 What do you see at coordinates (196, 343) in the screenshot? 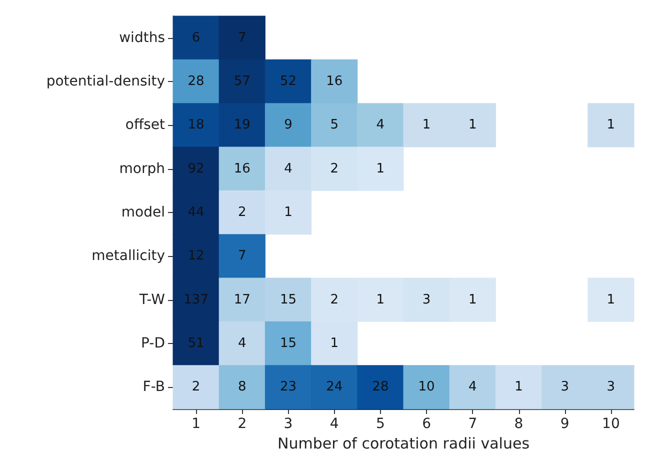
I see `data-label: 51` at bounding box center [196, 343].